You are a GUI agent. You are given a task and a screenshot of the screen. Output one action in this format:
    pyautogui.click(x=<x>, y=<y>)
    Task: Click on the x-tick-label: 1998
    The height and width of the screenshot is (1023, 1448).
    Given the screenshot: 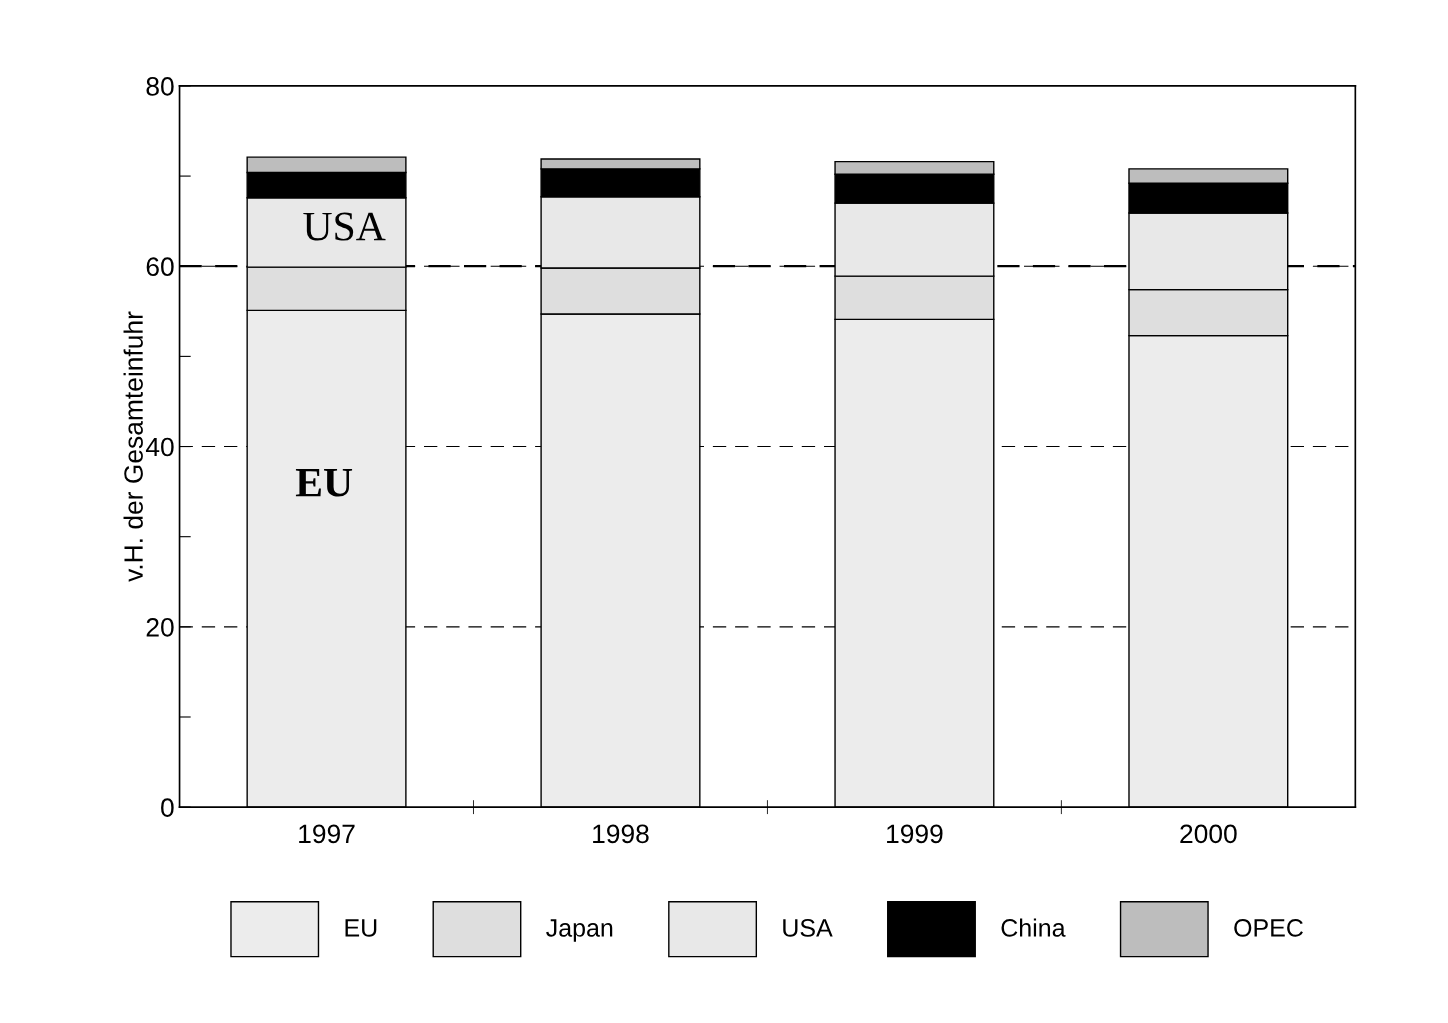 What is the action you would take?
    pyautogui.click(x=621, y=834)
    